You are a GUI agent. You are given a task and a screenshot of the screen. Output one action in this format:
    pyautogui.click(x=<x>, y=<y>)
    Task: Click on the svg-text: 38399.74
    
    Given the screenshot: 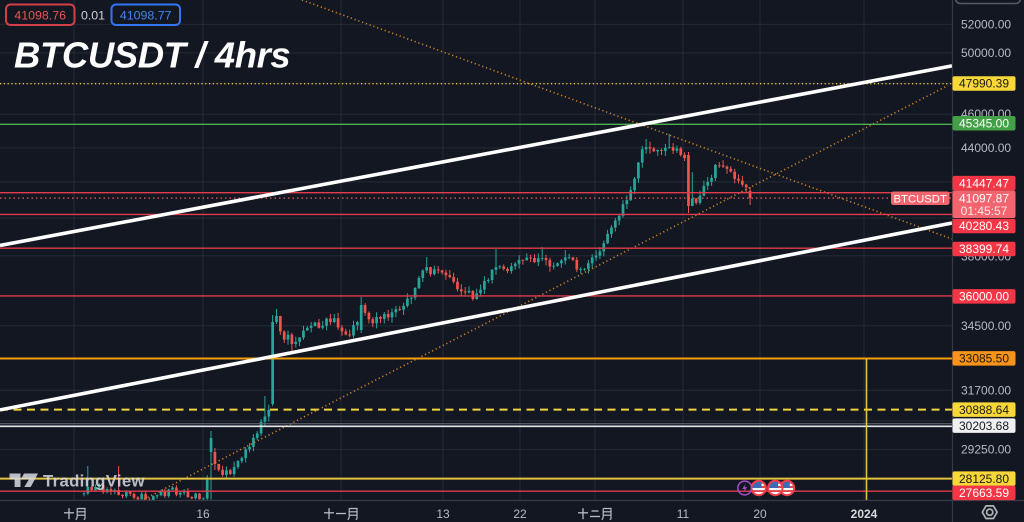 What is the action you would take?
    pyautogui.click(x=984, y=249)
    